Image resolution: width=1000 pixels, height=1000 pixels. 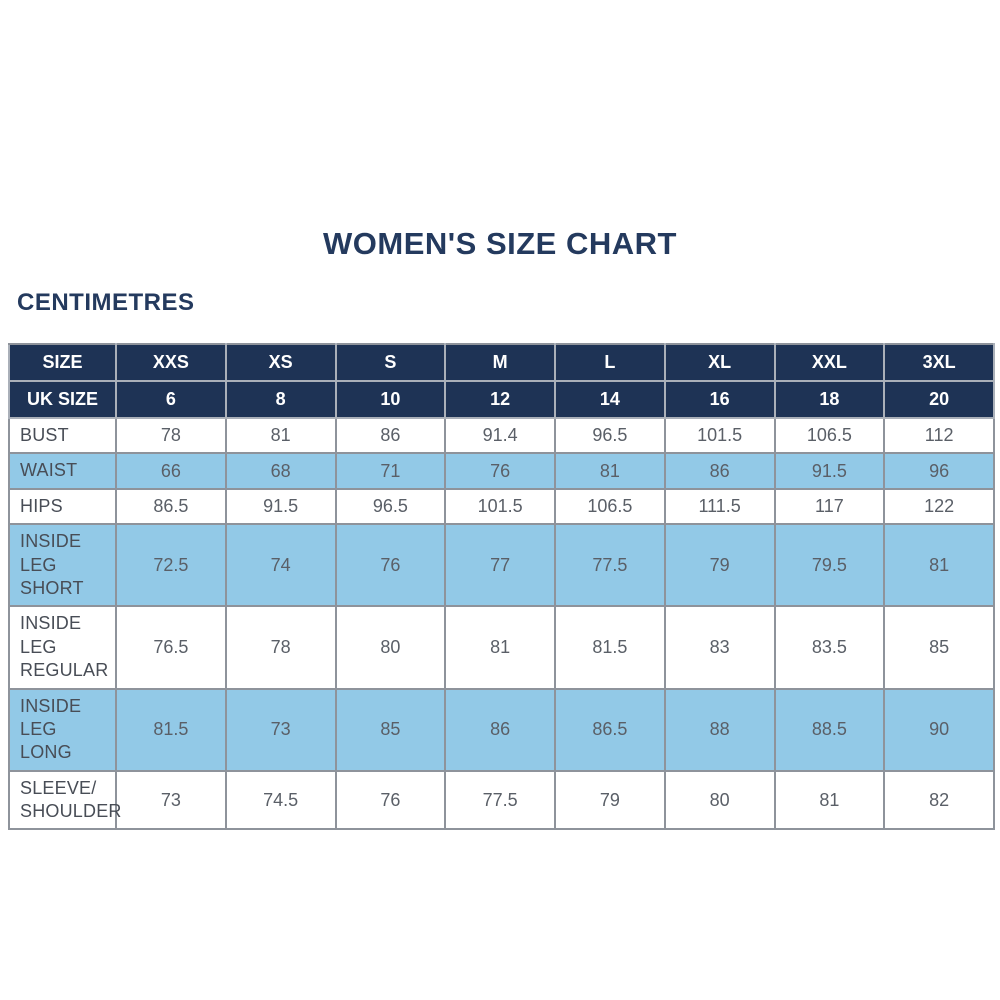 I want to click on size-header-cell: 6, so click(x=171, y=399).